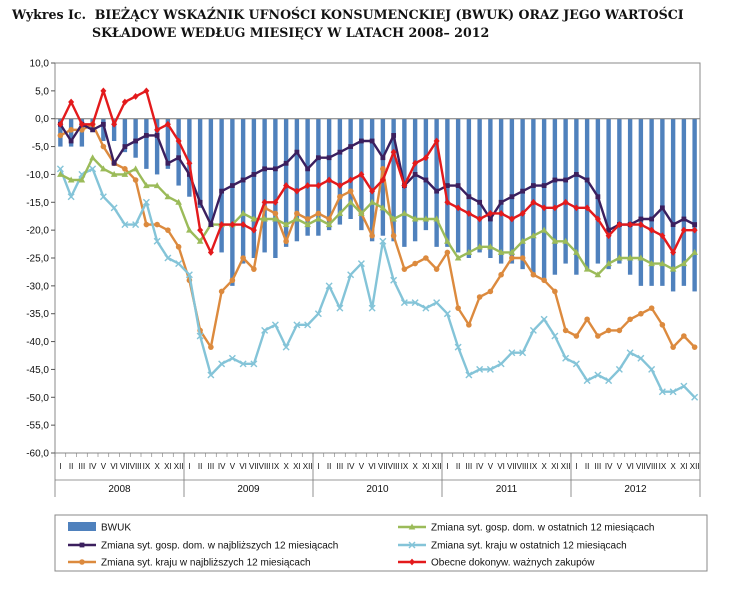  What do you see at coordinates (248, 489) in the screenshot?
I see `year-label: 2009` at bounding box center [248, 489].